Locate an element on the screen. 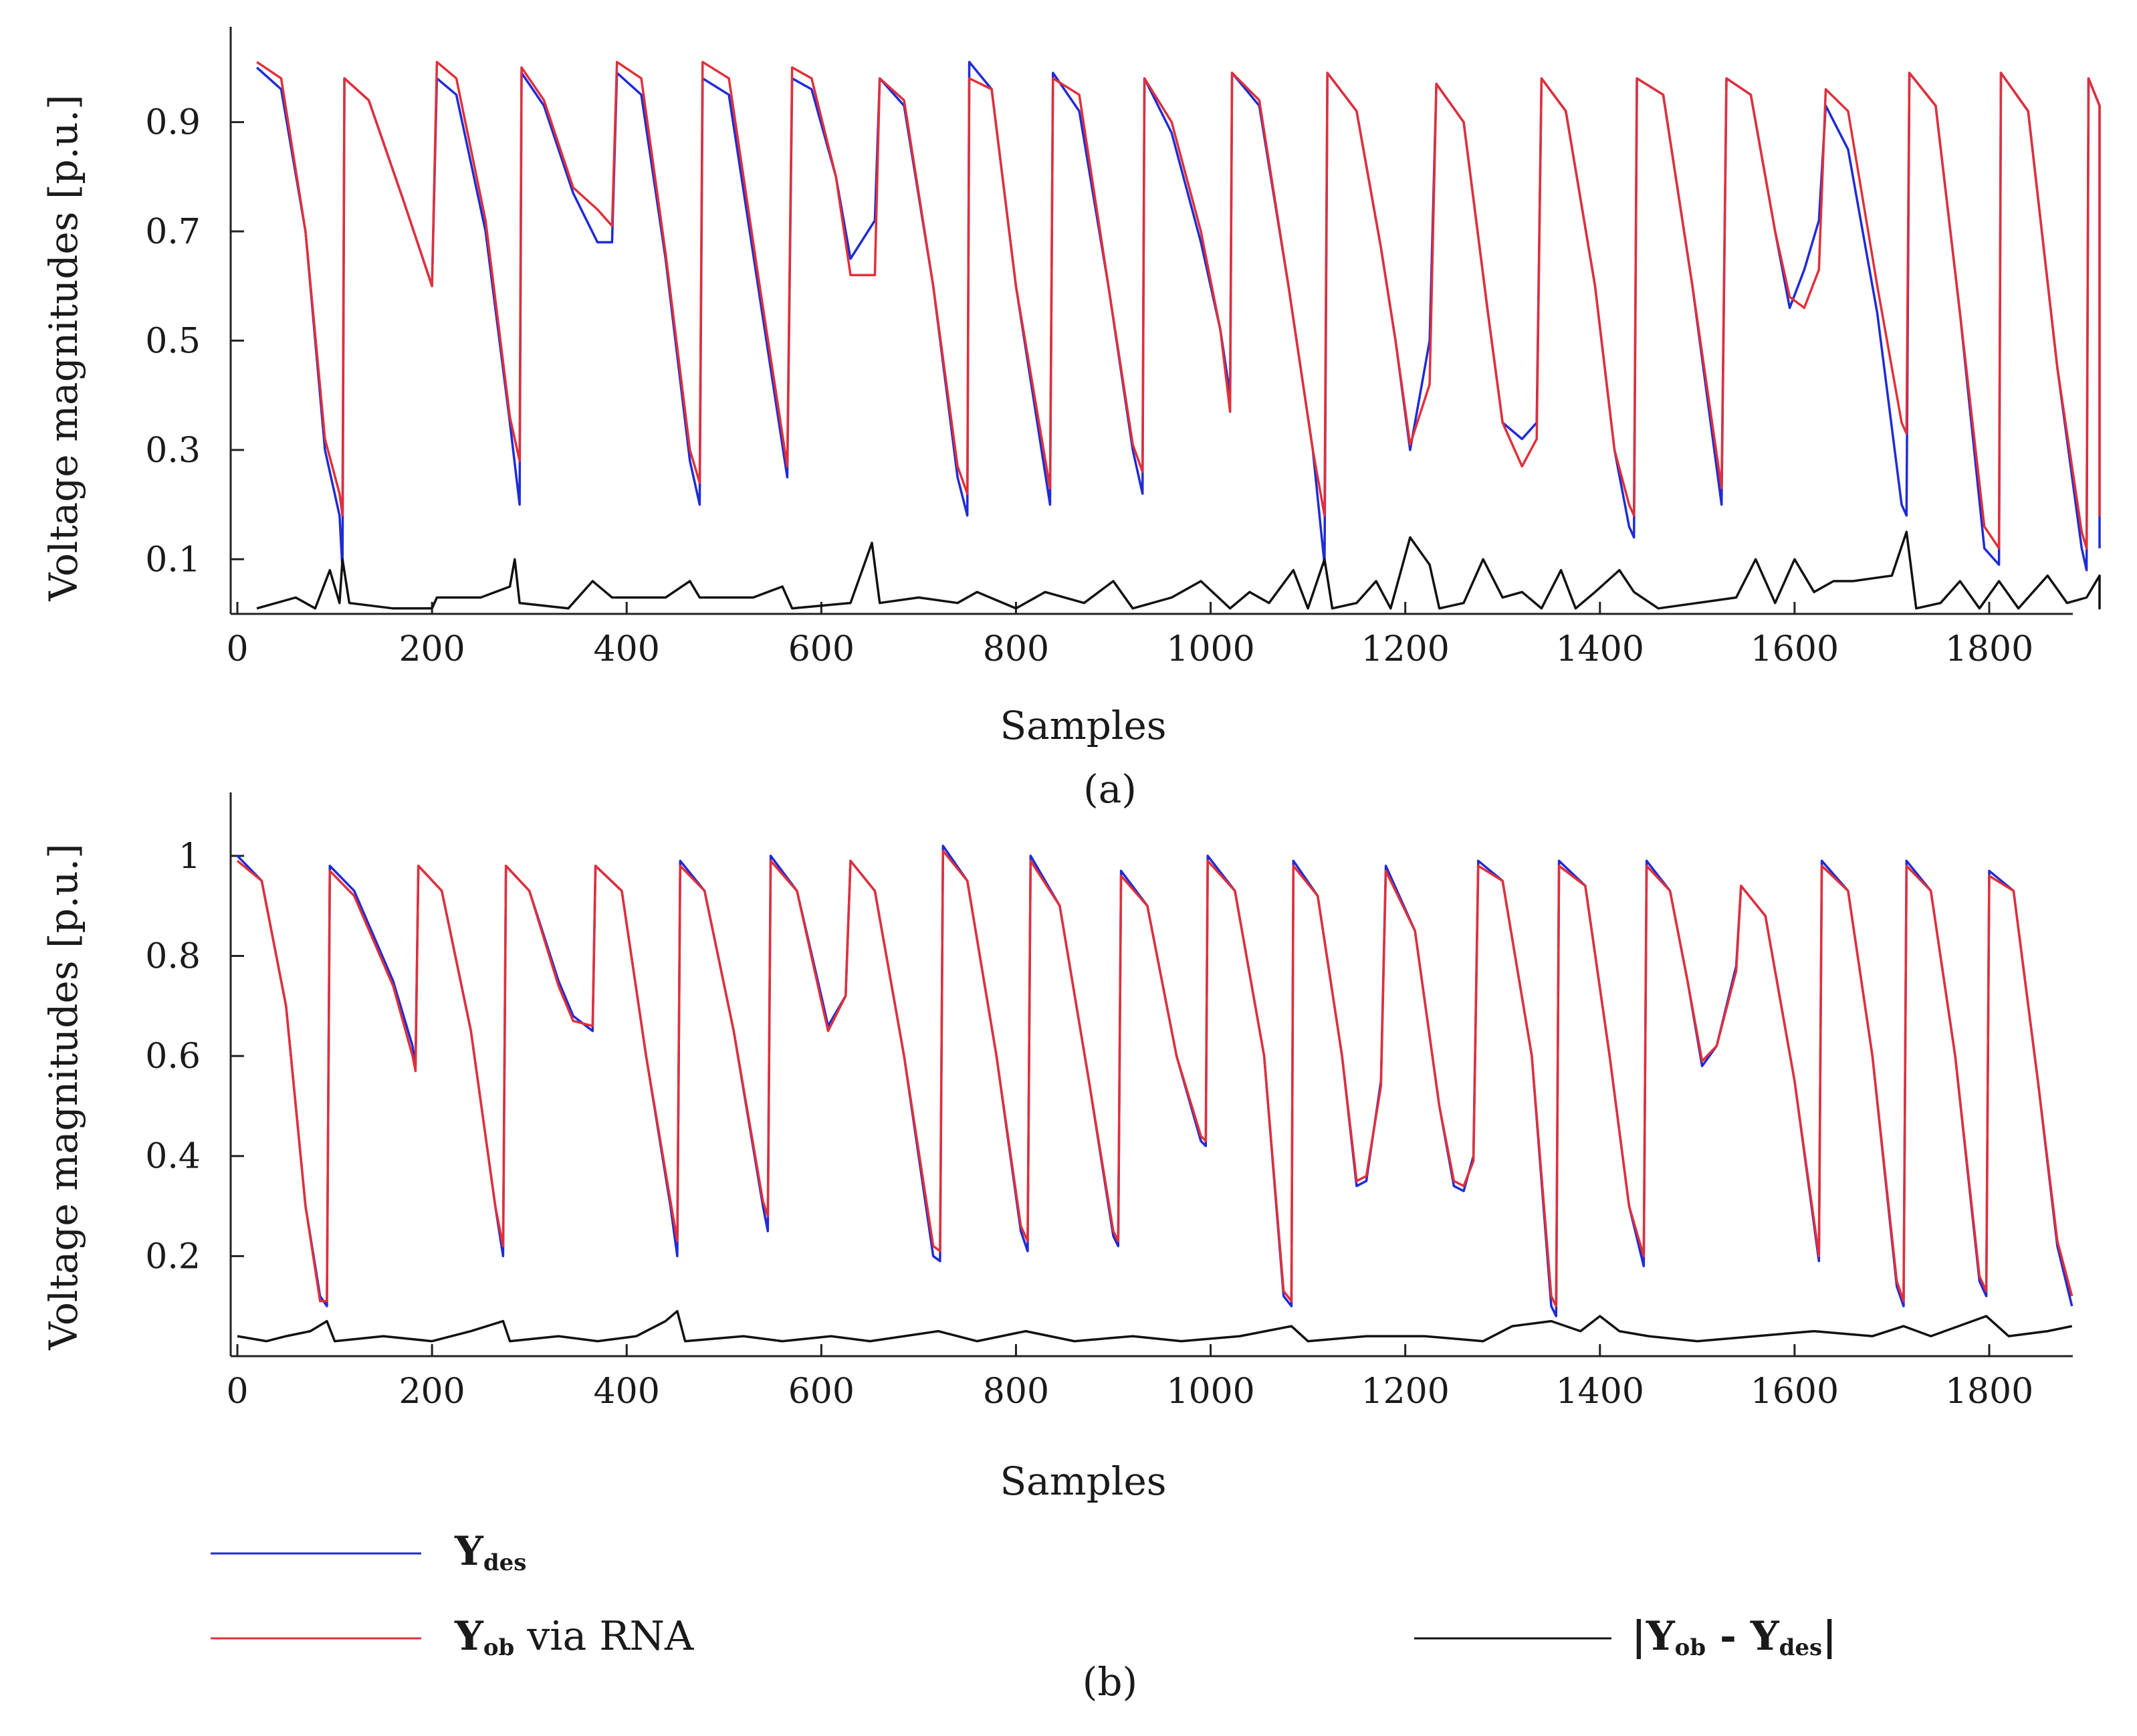 The image size is (2137, 1736). y-tick-label: 0.6 is located at coordinates (173, 1057).